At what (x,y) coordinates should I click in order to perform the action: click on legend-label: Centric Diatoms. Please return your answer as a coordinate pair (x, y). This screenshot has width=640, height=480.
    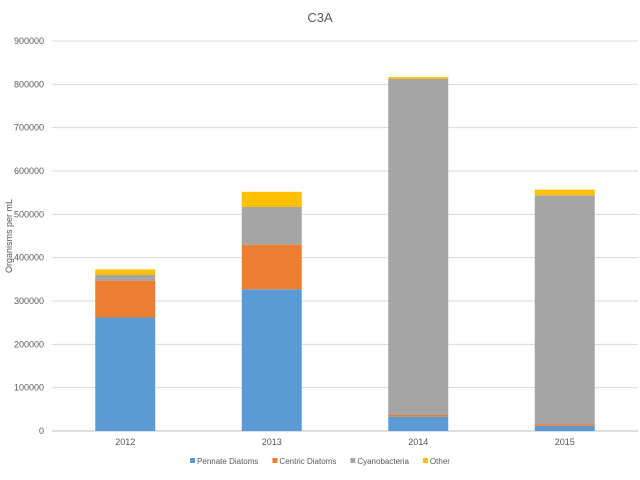
    Looking at the image, I should click on (307, 461).